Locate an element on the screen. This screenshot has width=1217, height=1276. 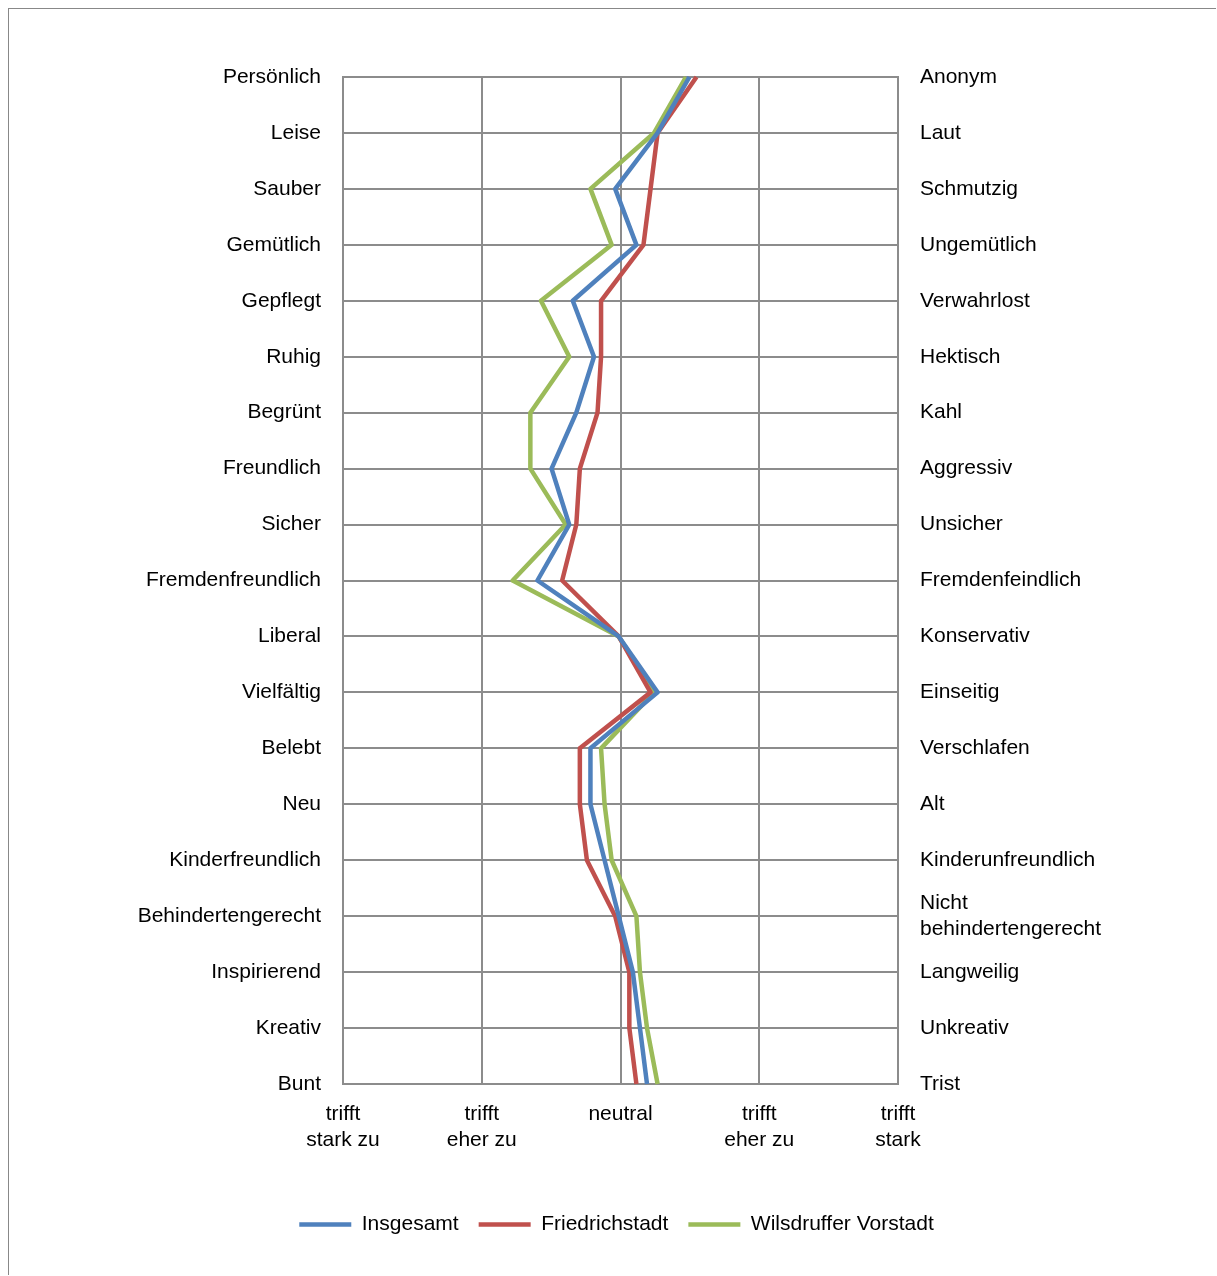
y2-tick-label: Hektisch is located at coordinates (960, 355).